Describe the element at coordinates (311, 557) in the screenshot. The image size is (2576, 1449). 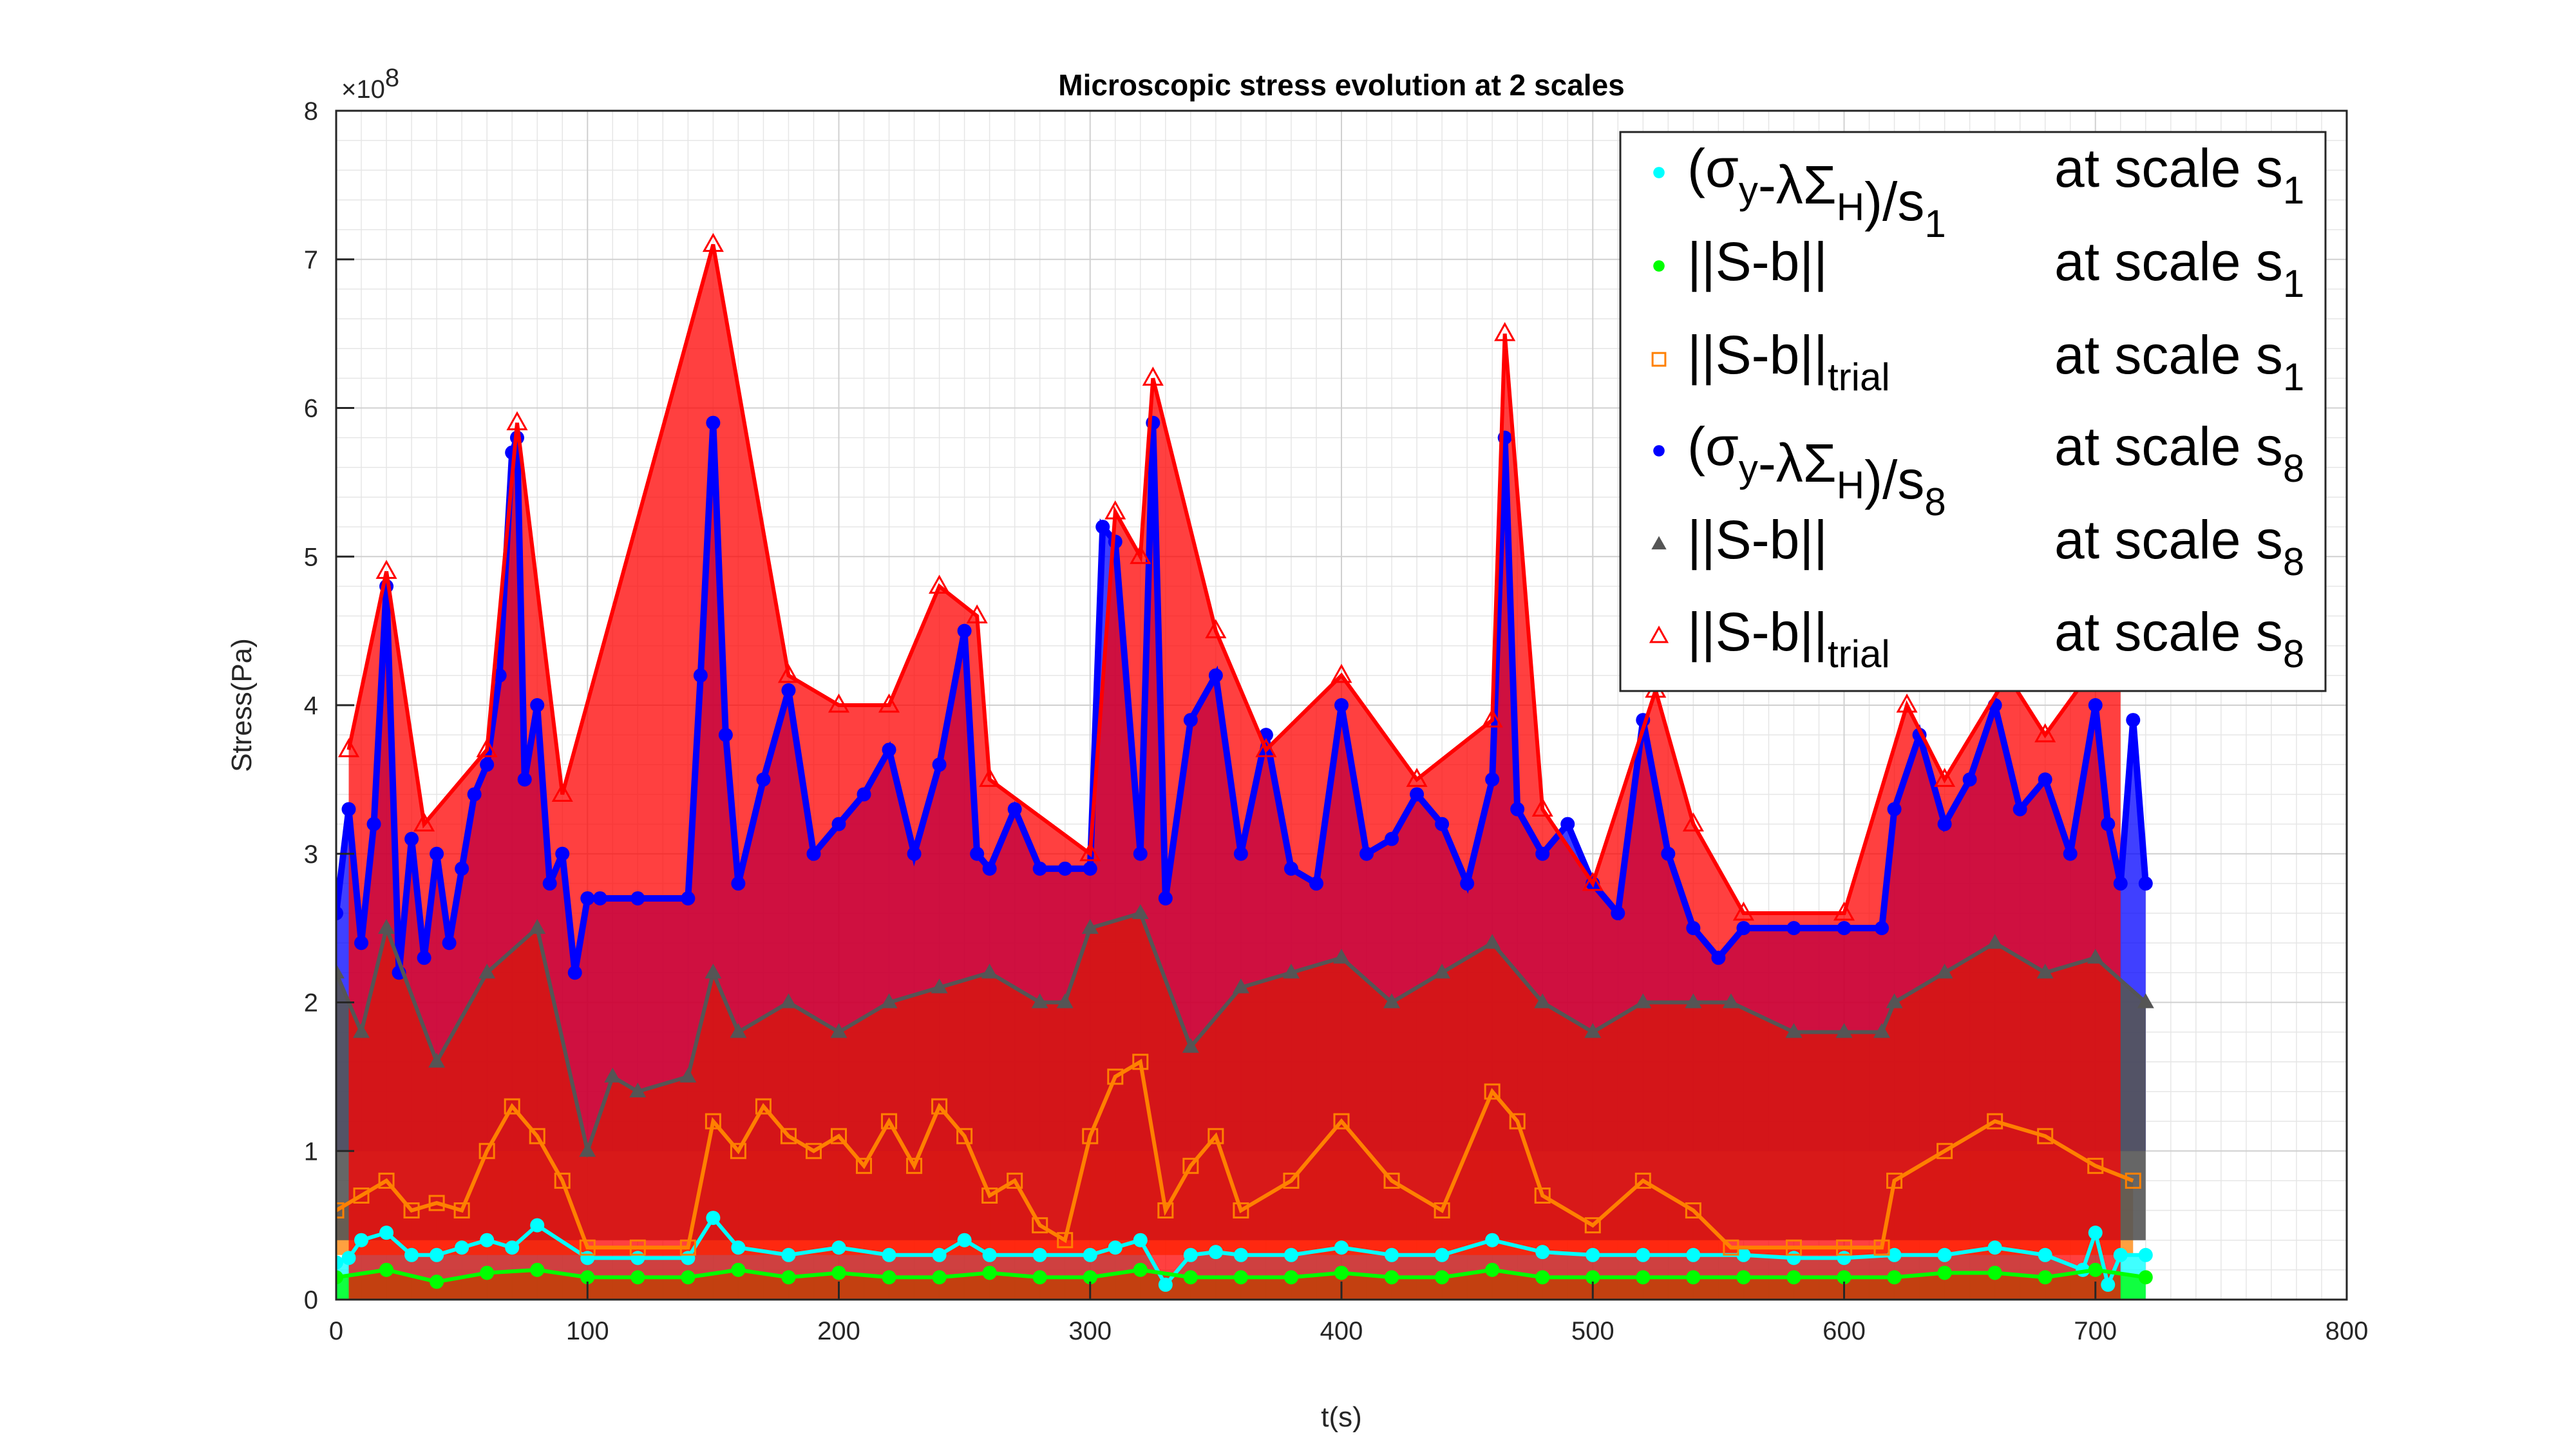
I see `y-tick-label: 5` at that location.